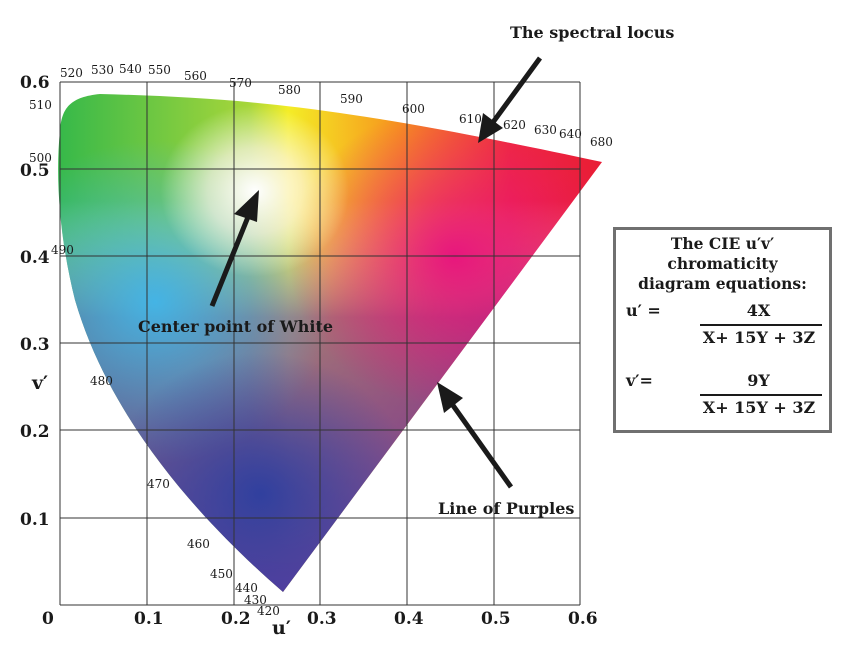  What do you see at coordinates (39, 383) in the screenshot?
I see `v-axis-label: v′` at bounding box center [39, 383].